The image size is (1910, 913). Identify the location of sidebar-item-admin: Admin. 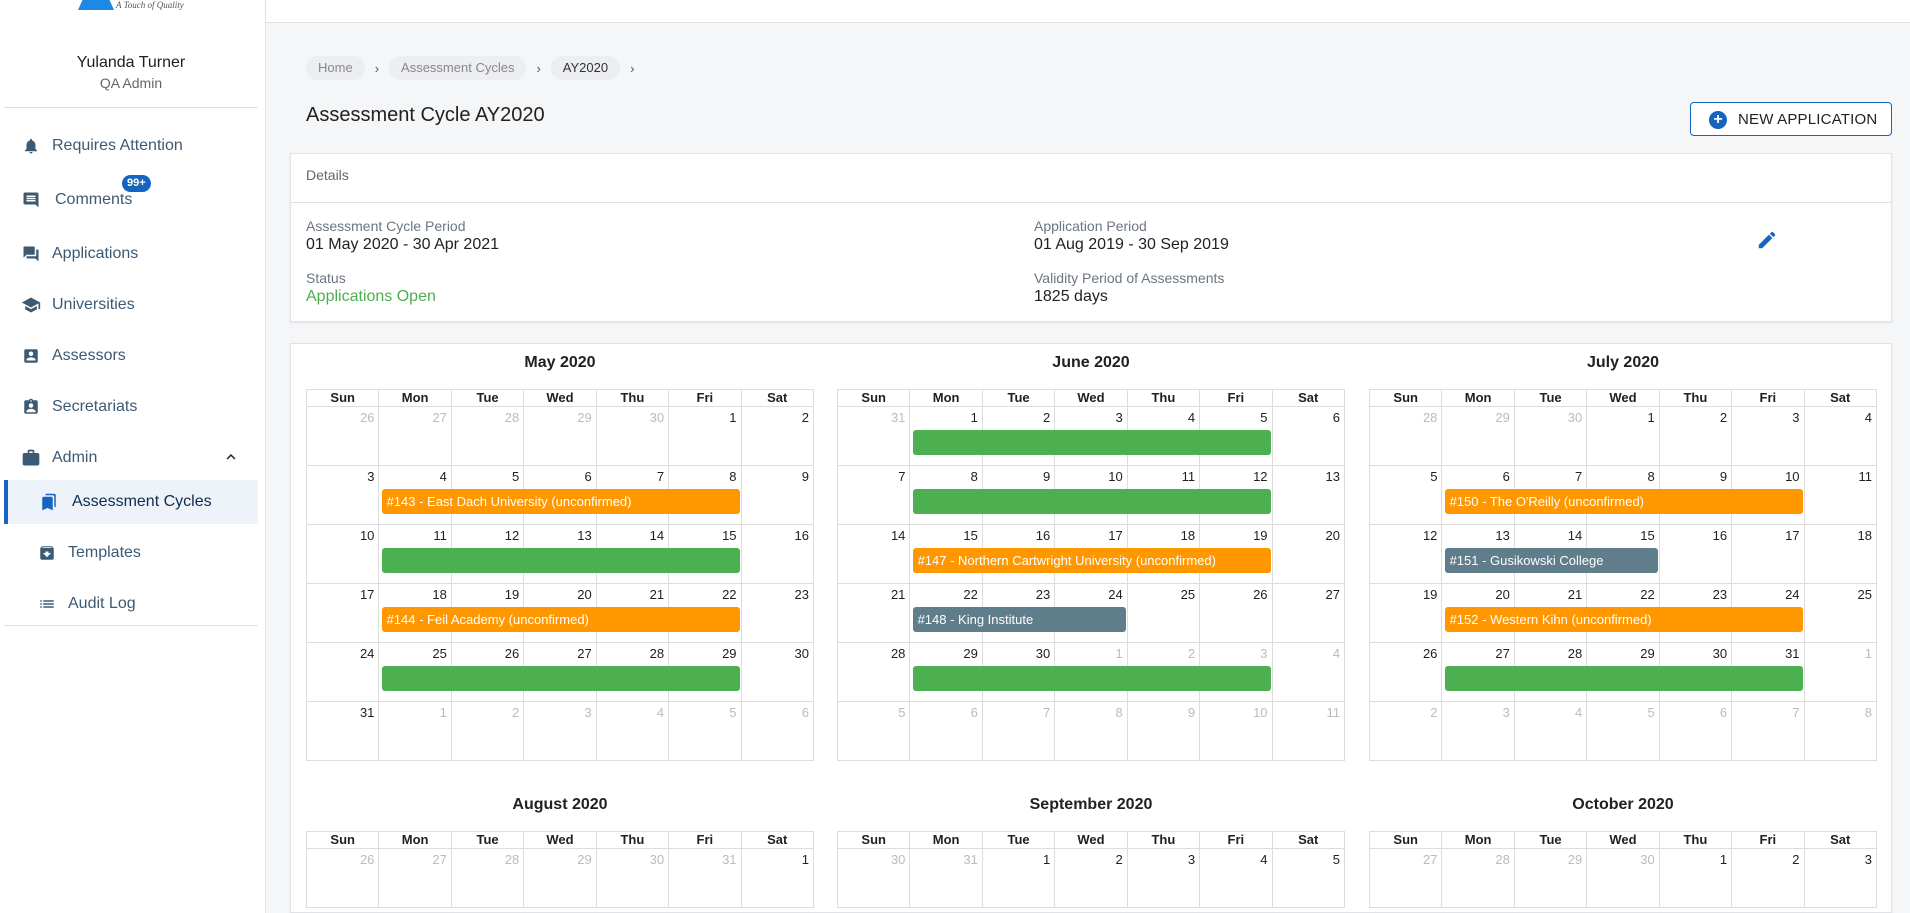
(131, 458).